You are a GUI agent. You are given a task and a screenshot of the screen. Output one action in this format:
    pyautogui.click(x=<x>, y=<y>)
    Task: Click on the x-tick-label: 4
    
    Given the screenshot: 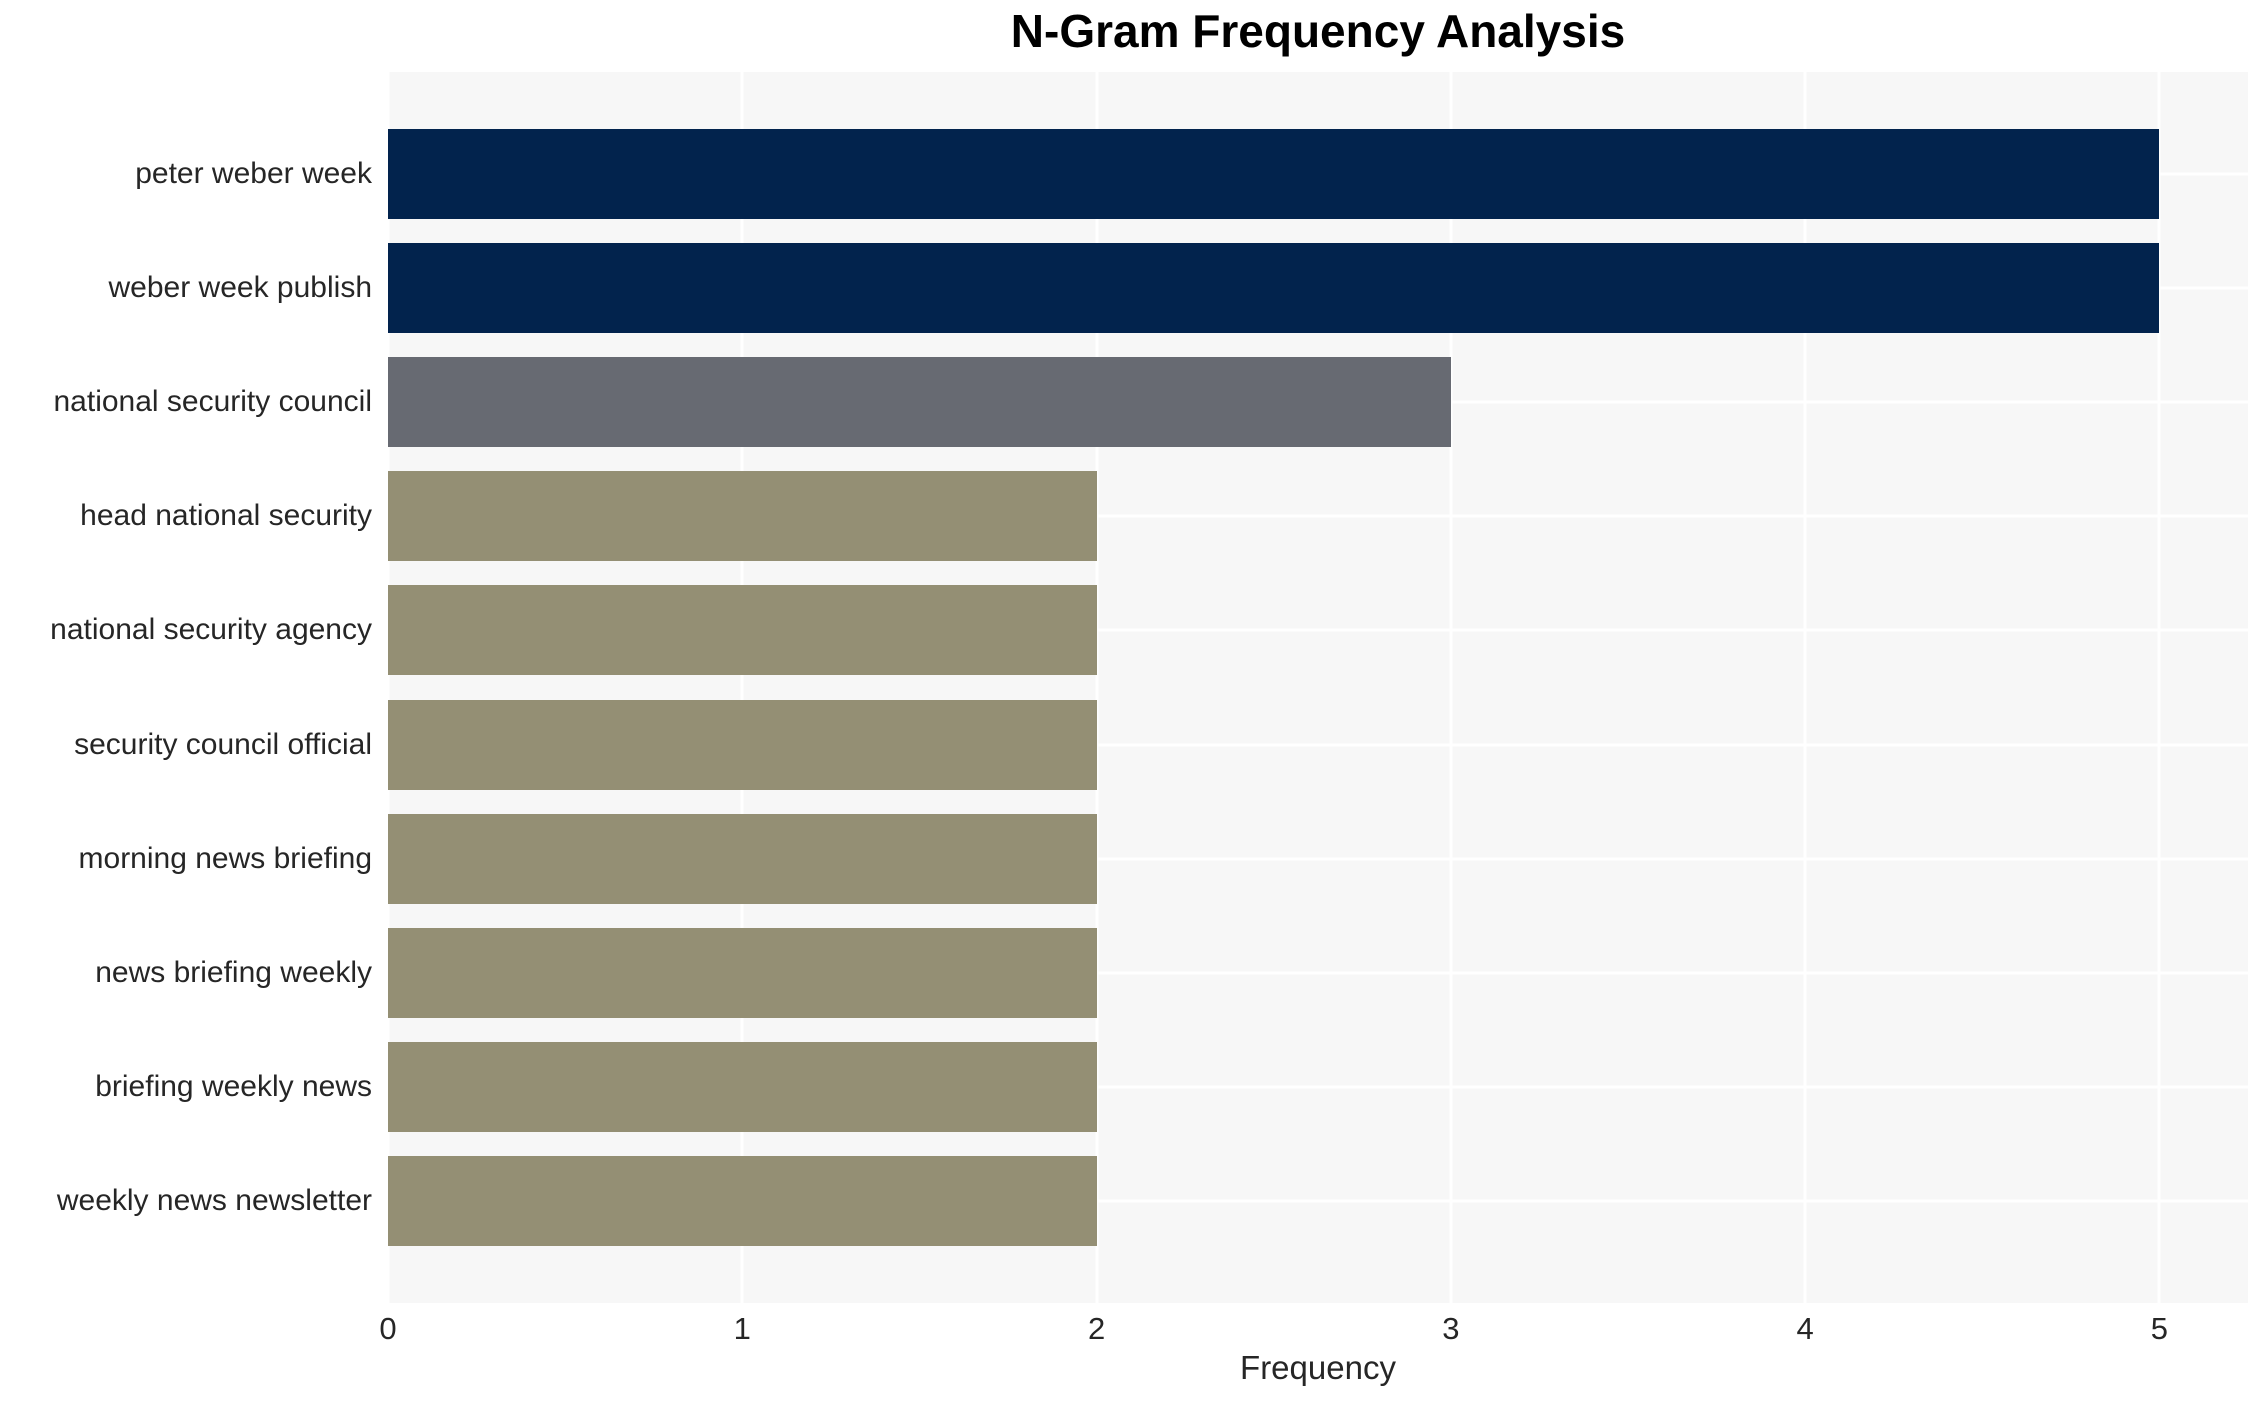 What is the action you would take?
    pyautogui.click(x=1805, y=1328)
    